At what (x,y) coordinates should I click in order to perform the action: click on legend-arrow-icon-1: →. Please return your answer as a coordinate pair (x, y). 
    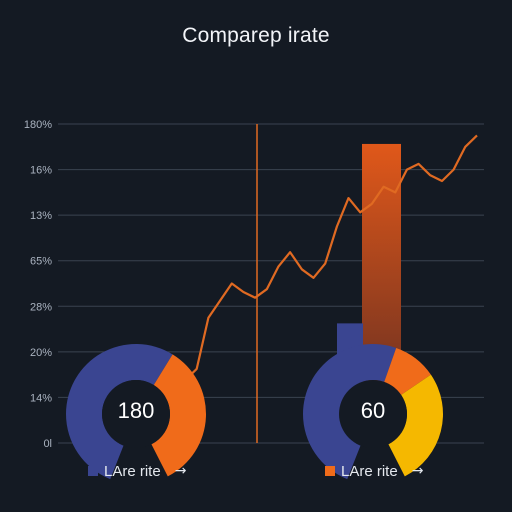
    Looking at the image, I should click on (180, 471).